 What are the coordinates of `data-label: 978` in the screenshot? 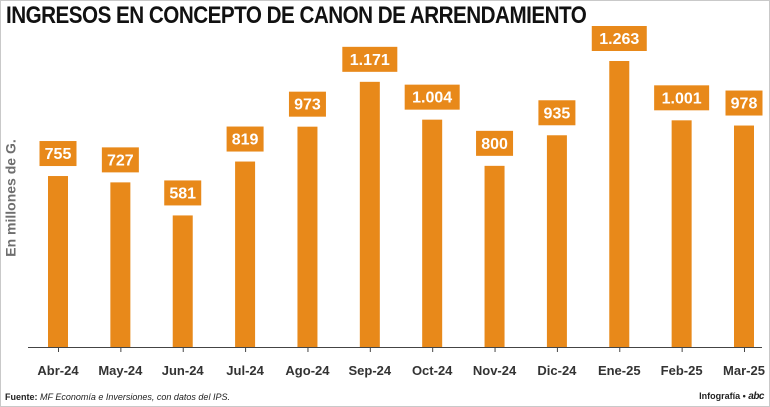 It's located at (744, 104).